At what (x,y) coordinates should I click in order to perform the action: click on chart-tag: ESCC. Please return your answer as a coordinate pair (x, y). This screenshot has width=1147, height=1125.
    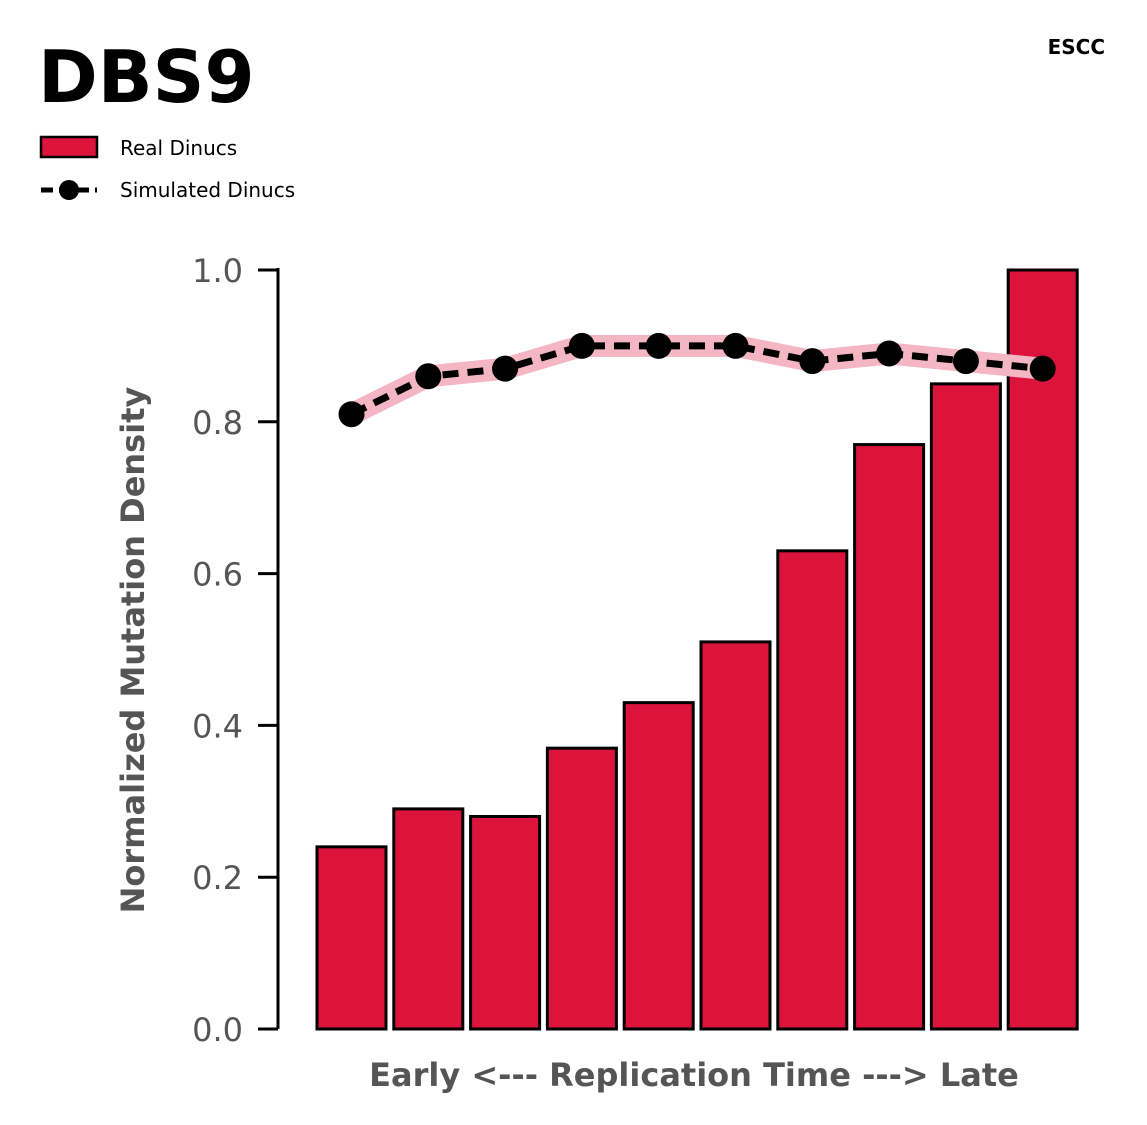
    Looking at the image, I should click on (1076, 47).